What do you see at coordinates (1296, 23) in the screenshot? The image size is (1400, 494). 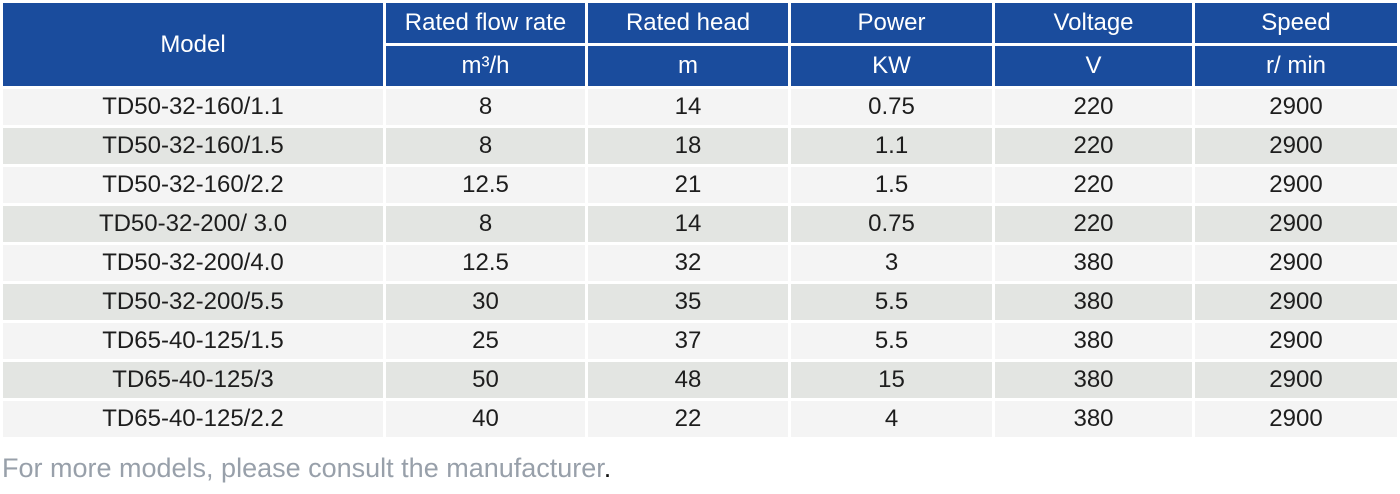 I see `column-header-speed: Speed` at bounding box center [1296, 23].